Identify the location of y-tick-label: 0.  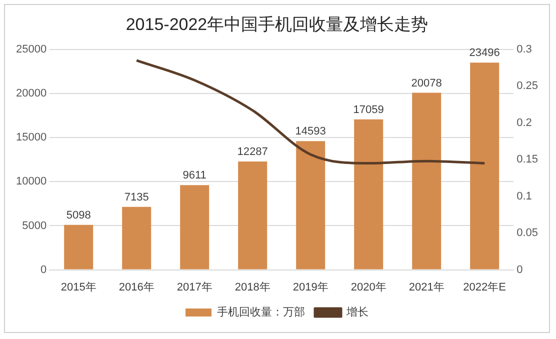
(43, 270).